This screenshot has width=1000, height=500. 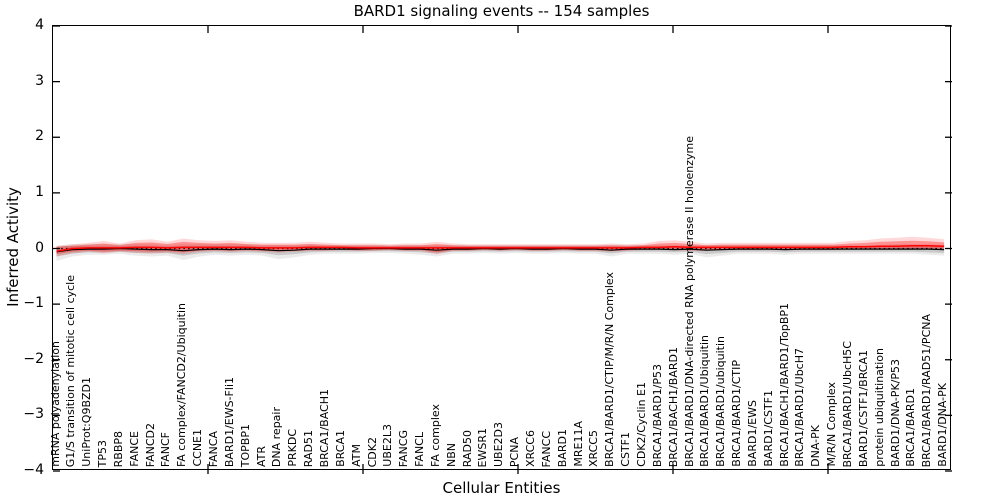 What do you see at coordinates (198, 448) in the screenshot?
I see `x-tick-label: CCNE1` at bounding box center [198, 448].